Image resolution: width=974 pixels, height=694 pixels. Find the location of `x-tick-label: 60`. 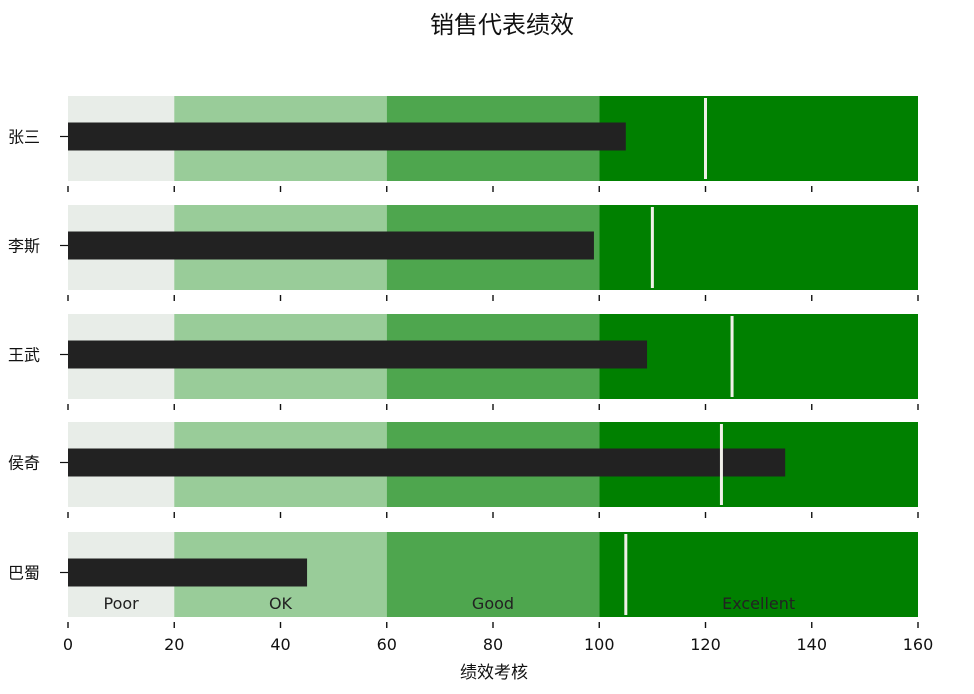

x-tick-label: 60 is located at coordinates (387, 644).